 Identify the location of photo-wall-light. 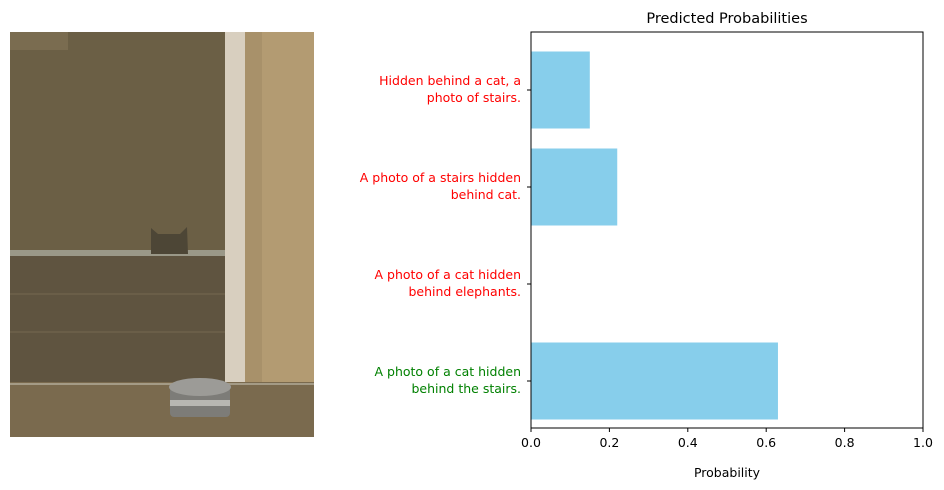
(39, 41).